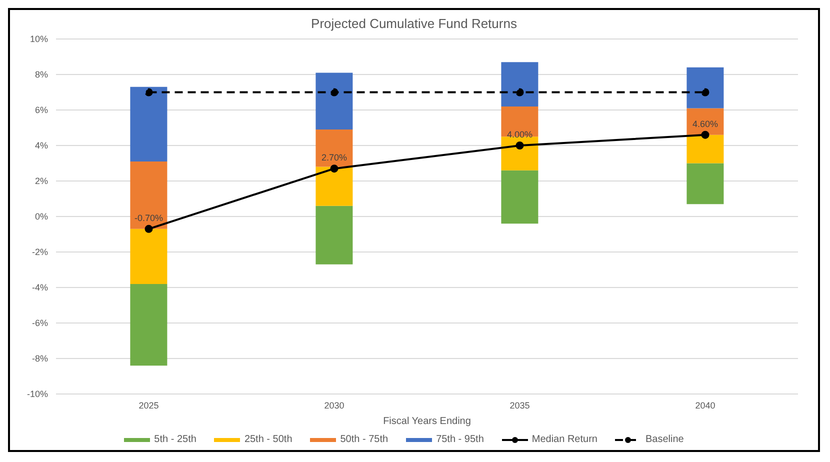  What do you see at coordinates (41, 181) in the screenshot?
I see `y-tick-label: 2%` at bounding box center [41, 181].